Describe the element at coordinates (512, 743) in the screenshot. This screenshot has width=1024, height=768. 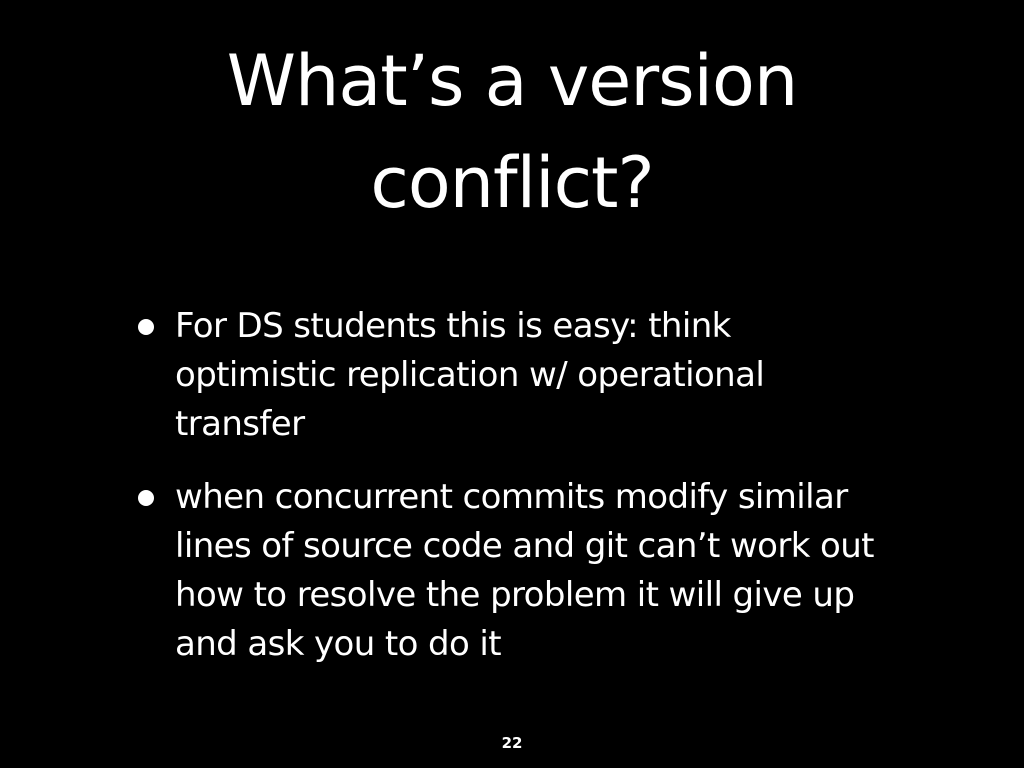
I see `page-number: 22` at that location.